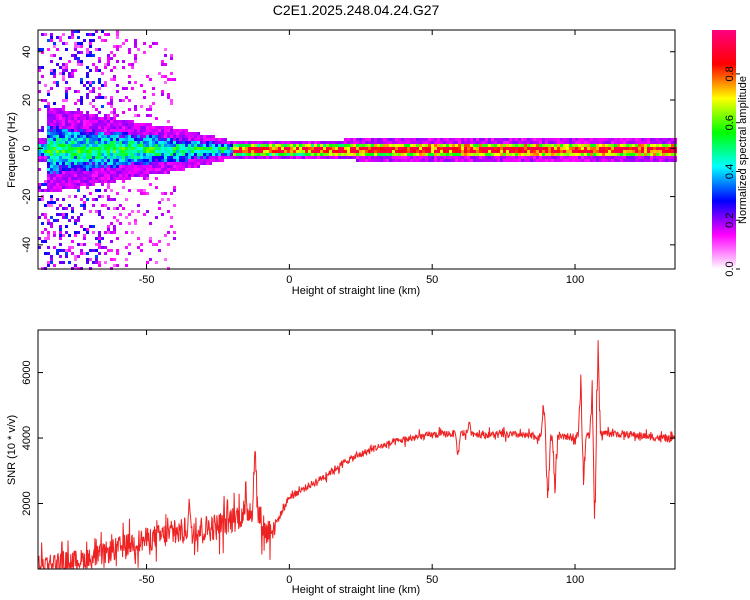 This screenshot has height=600, width=750. I want to click on spectrogram-ylabel: Frequency (Hz), so click(12, 150).